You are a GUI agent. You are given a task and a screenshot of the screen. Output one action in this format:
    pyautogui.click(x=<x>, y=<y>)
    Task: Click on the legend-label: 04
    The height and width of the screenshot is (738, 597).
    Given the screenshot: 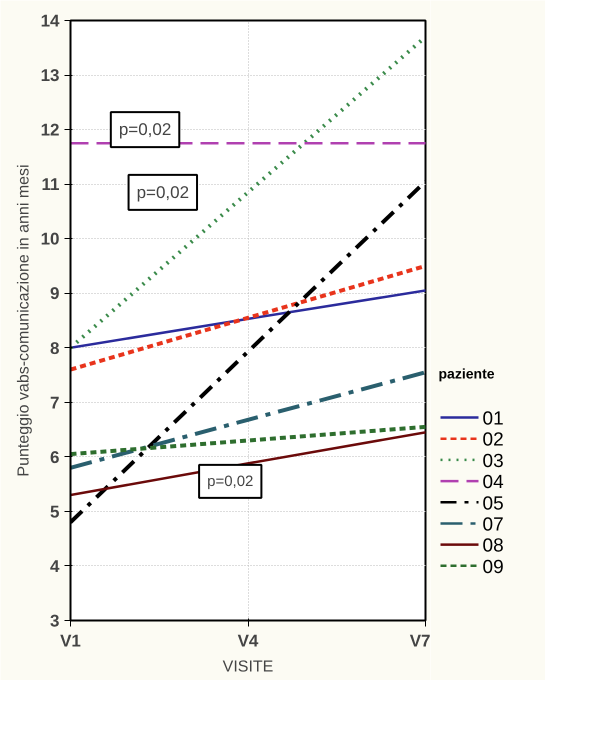 What is the action you would take?
    pyautogui.click(x=493, y=483)
    